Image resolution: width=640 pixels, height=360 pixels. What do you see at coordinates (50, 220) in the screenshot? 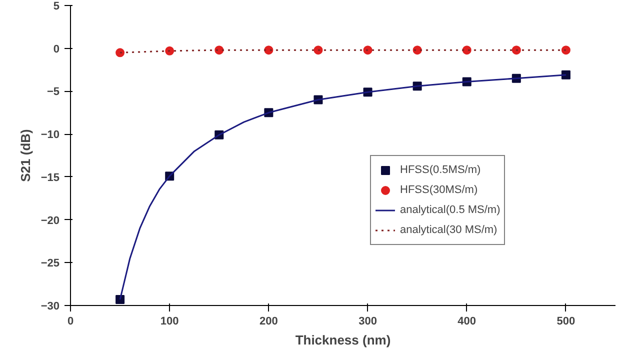
I see `y-tick-label: −20` at bounding box center [50, 220].